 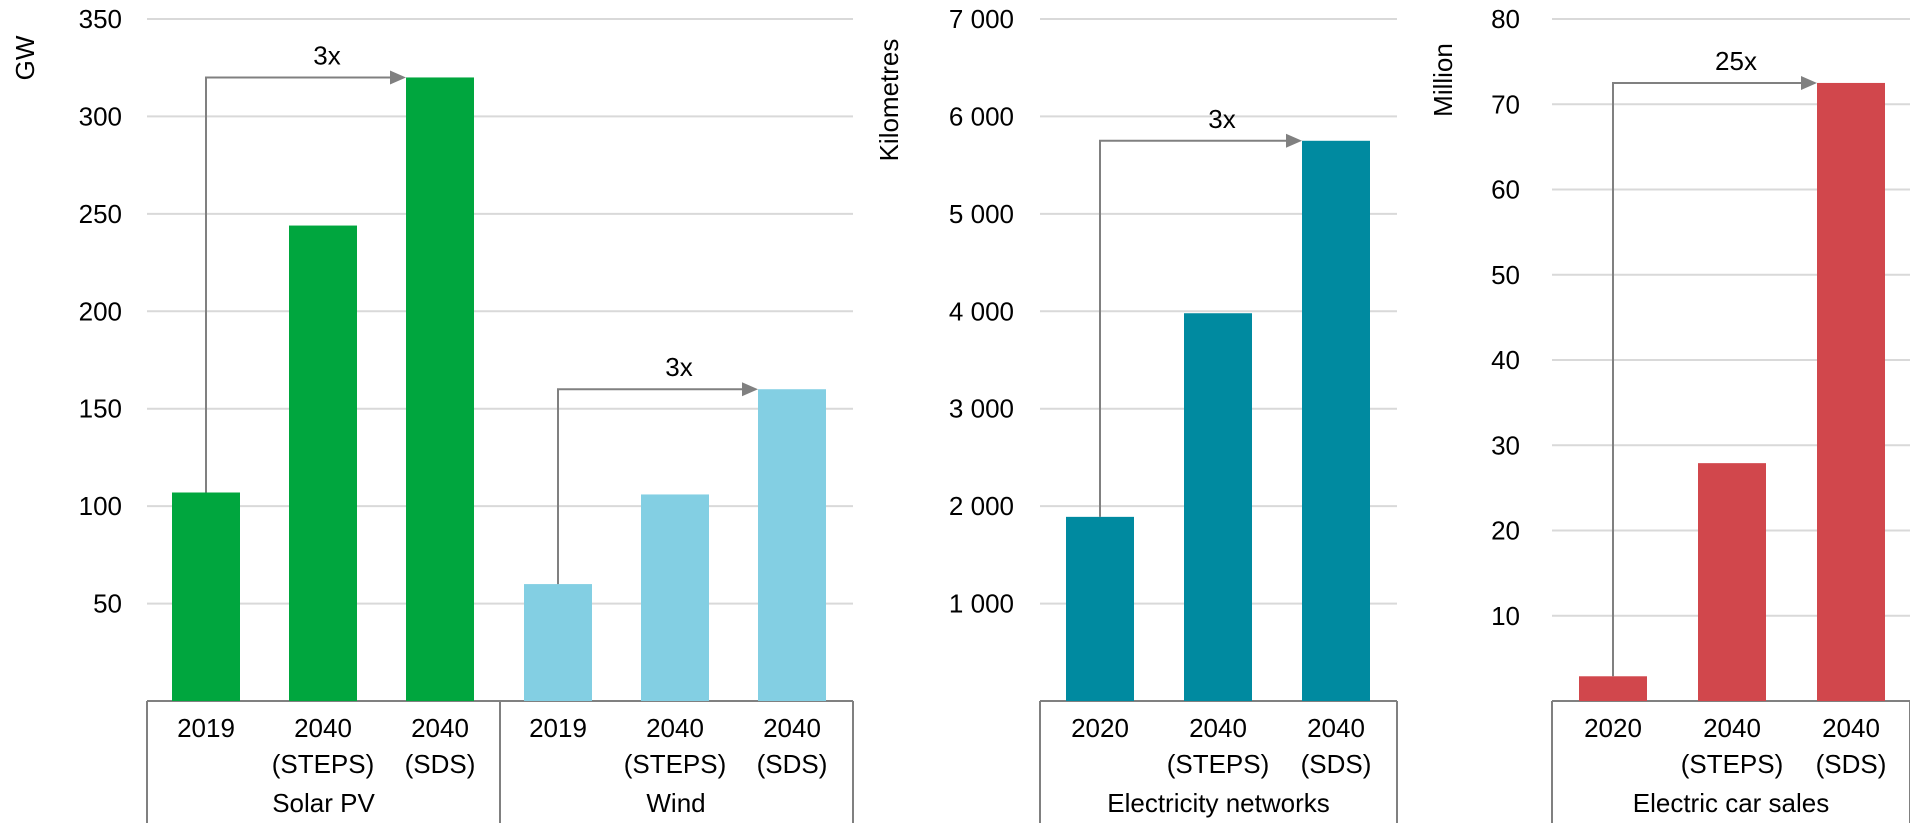 What do you see at coordinates (981, 214) in the screenshot?
I see `y-tick-label: 5 000` at bounding box center [981, 214].